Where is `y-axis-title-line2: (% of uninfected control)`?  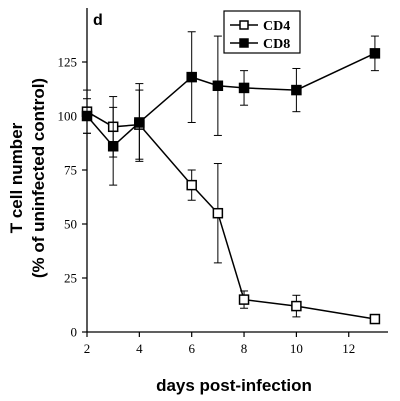 y-axis-title-line2: (% of uninfected control) is located at coordinates (38, 178).